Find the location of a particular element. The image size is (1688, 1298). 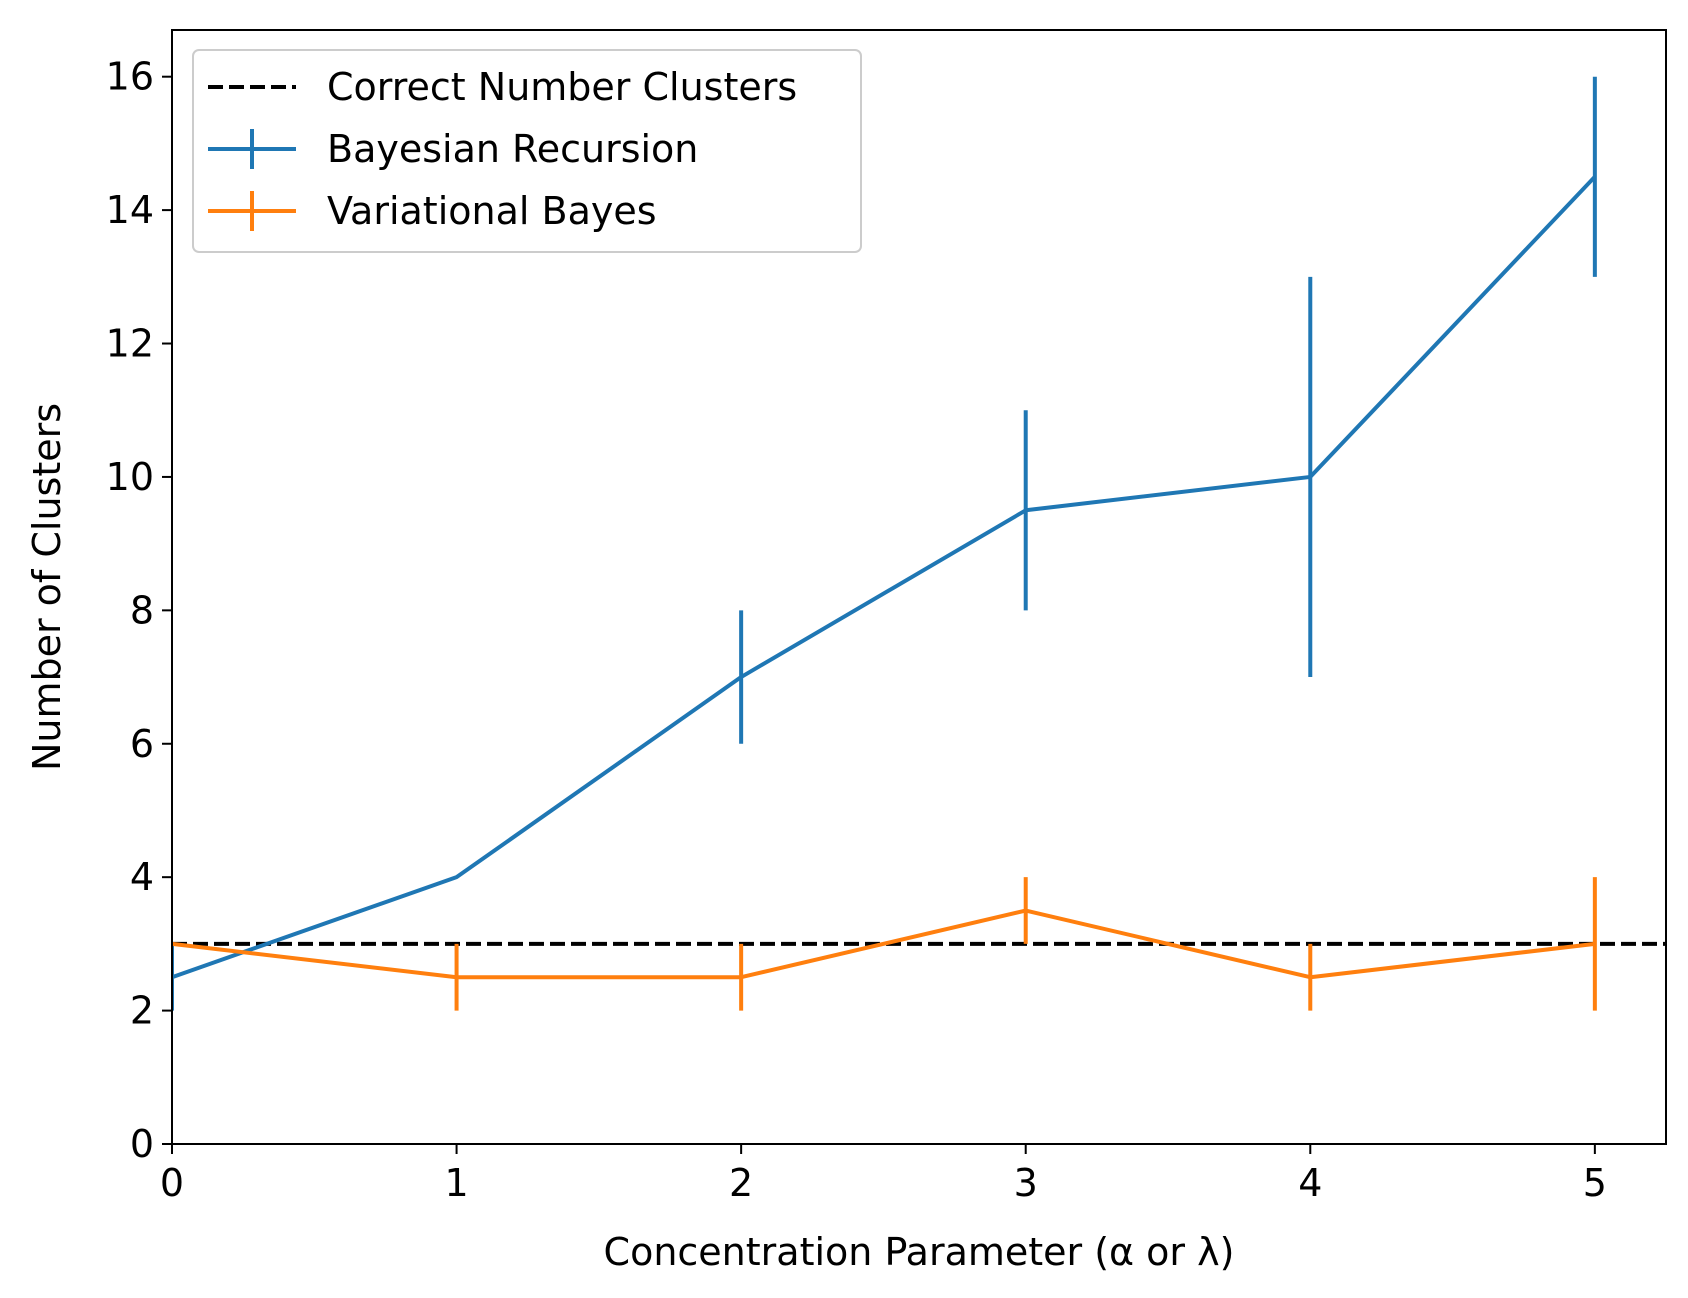

y-tick-label: 14 is located at coordinates (130, 210).